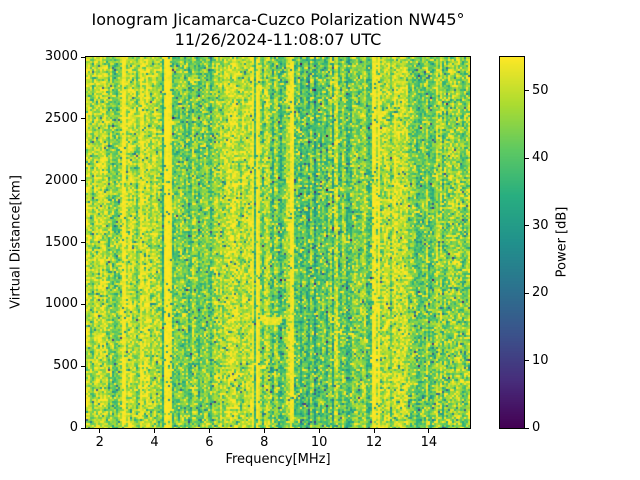 The width and height of the screenshot is (640, 480). What do you see at coordinates (540, 360) in the screenshot?
I see `colorbar-tick-label: 10` at bounding box center [540, 360].